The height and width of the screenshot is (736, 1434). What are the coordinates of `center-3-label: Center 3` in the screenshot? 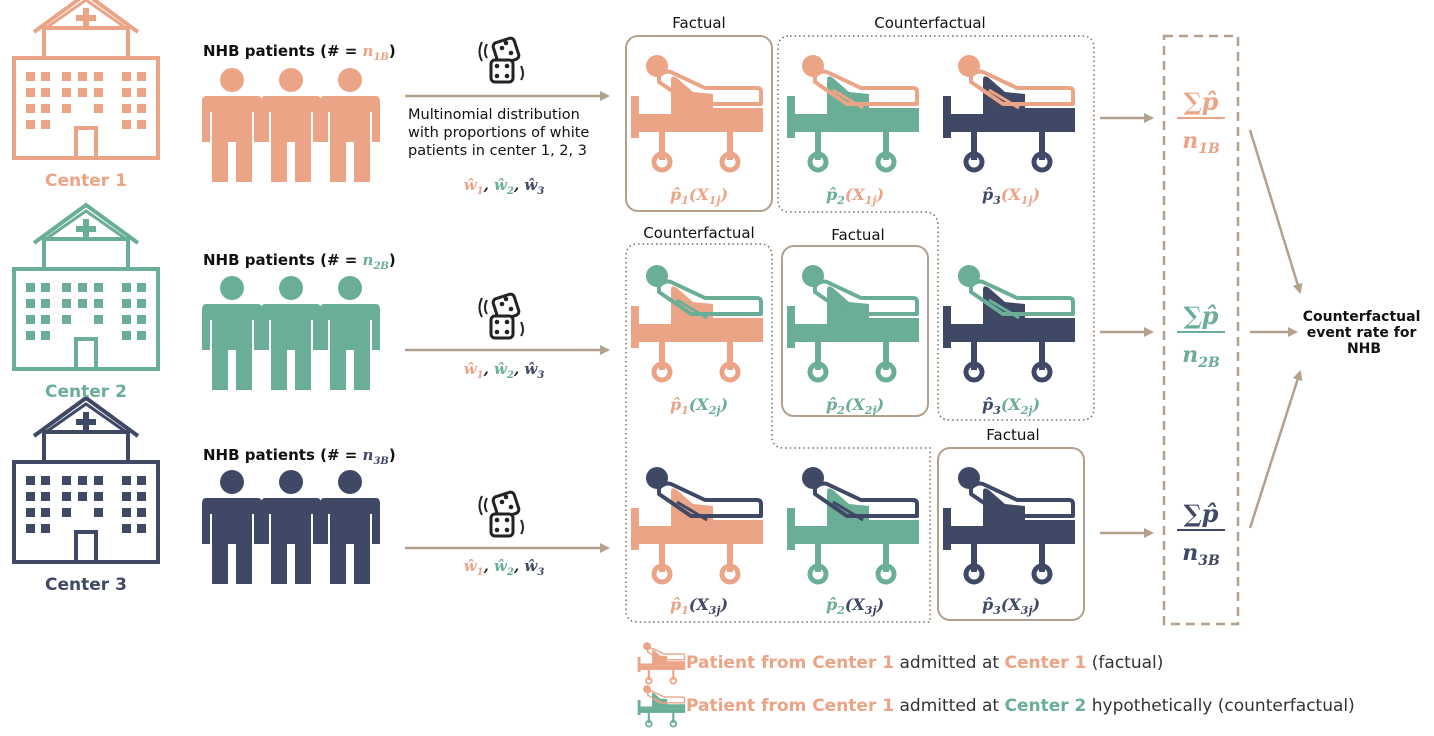 It's located at (86, 585).